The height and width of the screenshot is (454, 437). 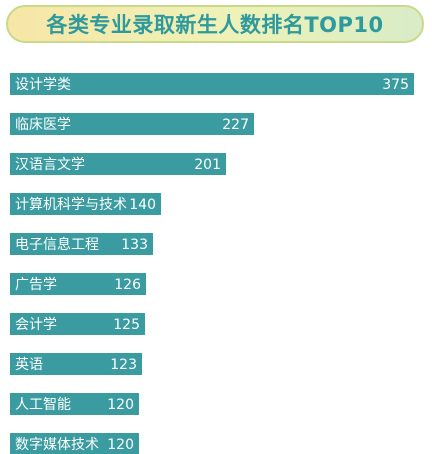 What do you see at coordinates (207, 165) in the screenshot?
I see `bar-value-label: 201` at bounding box center [207, 165].